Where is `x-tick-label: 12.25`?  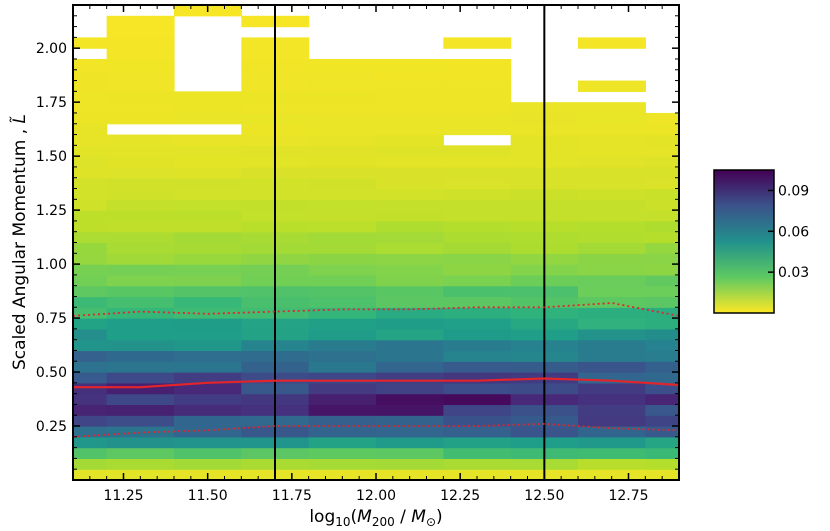
x-tick-label: 12.25 is located at coordinates (460, 496).